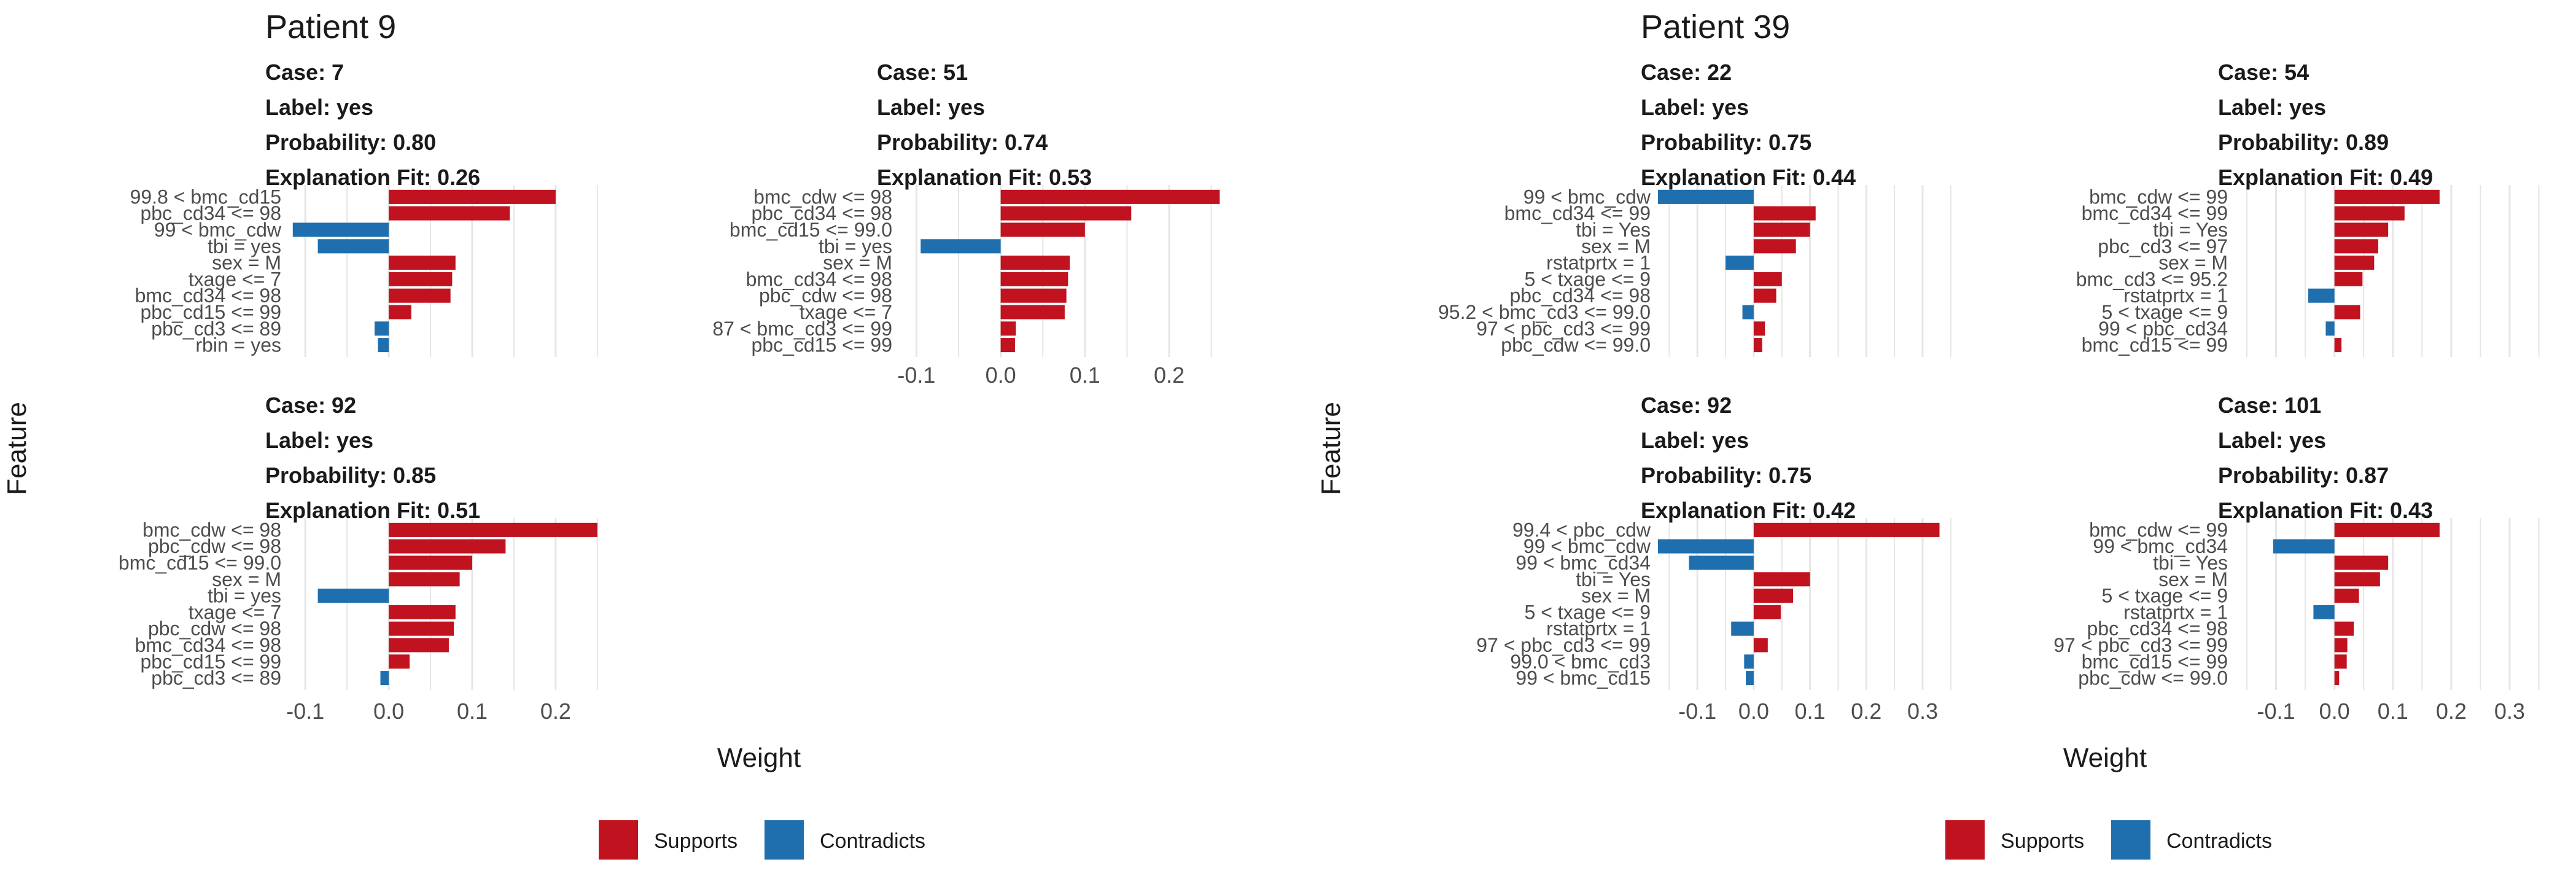 The image size is (2576, 870). What do you see at coordinates (1581, 530) in the screenshot?
I see `feature-label: 99.4 < pbc_cdw` at bounding box center [1581, 530].